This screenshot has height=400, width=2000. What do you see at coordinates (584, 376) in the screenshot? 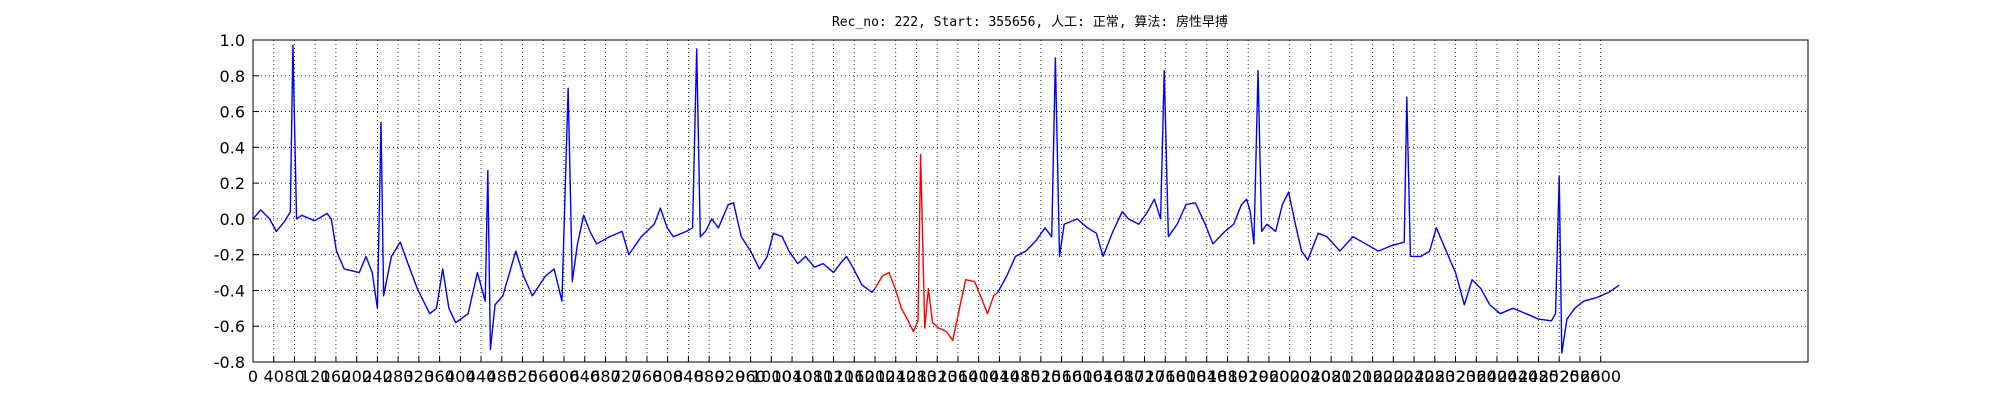
I see `x-tick-label: 640` at bounding box center [584, 376].